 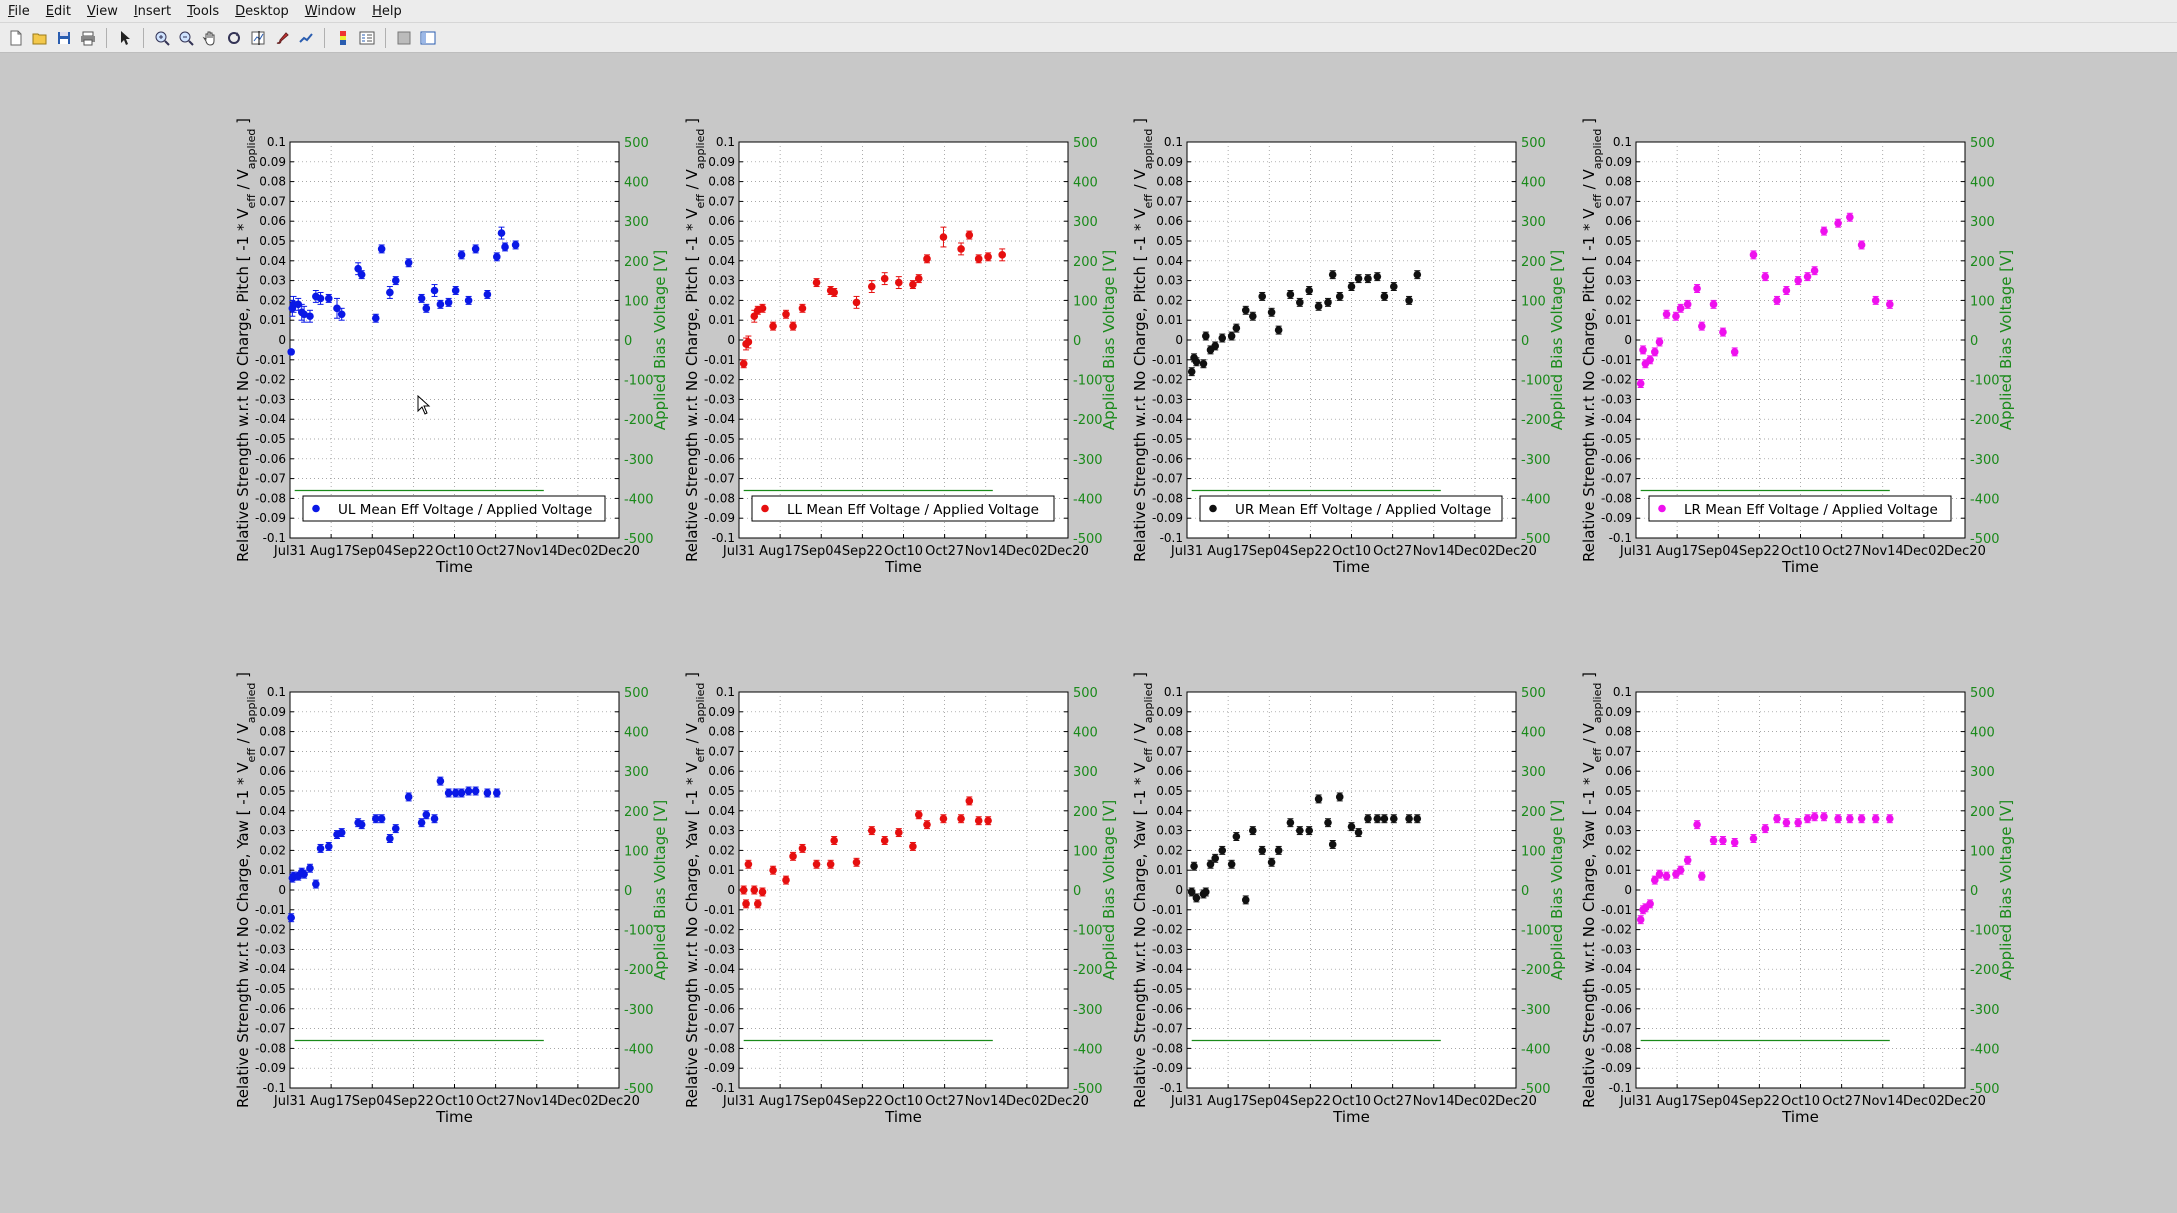 I want to click on brush-icon, so click(x=282, y=38).